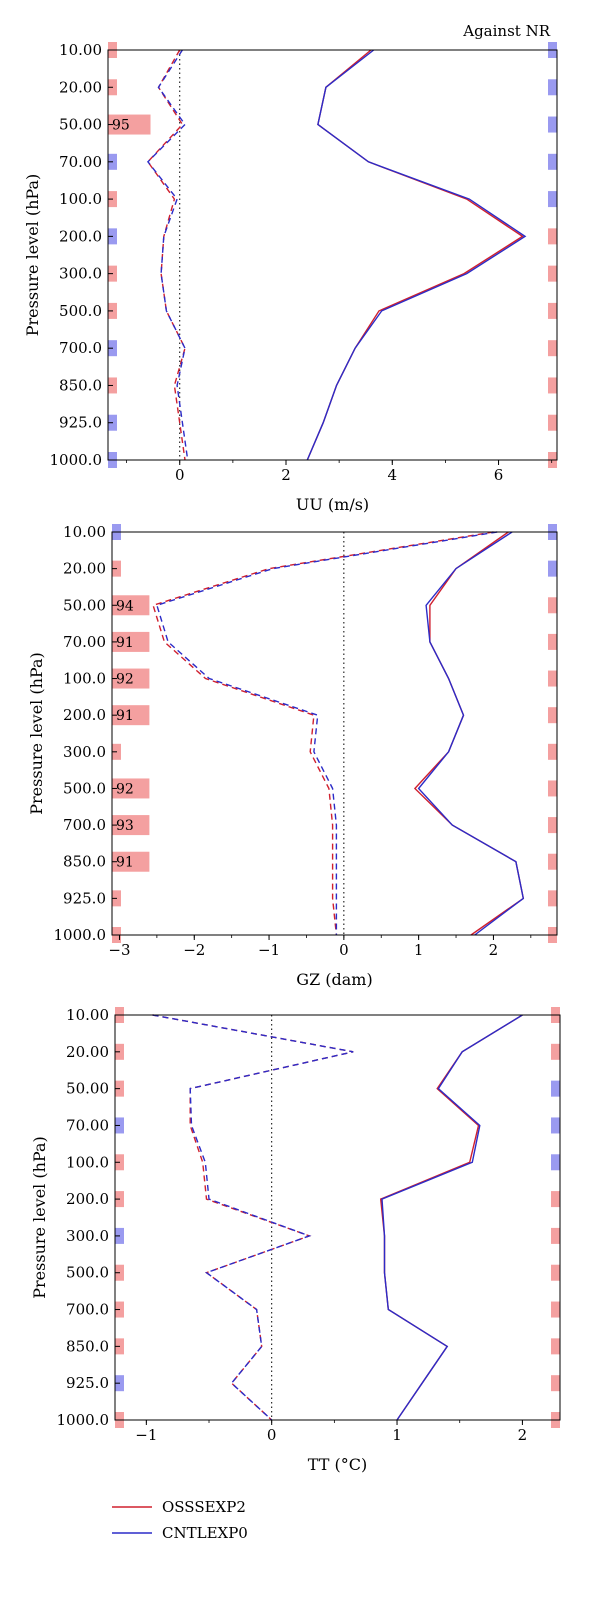 The height and width of the screenshot is (1624, 600). Describe the element at coordinates (80, 162) in the screenshot. I see `y-tick-label: 70.00` at that location.